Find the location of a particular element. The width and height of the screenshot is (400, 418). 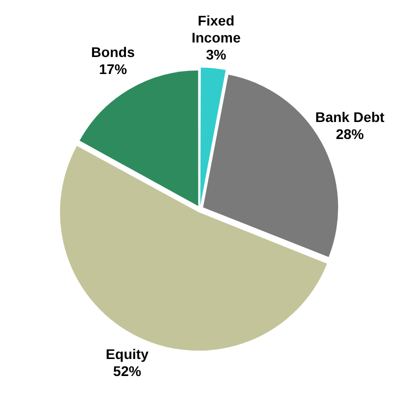

data-label: 3% is located at coordinates (216, 54).